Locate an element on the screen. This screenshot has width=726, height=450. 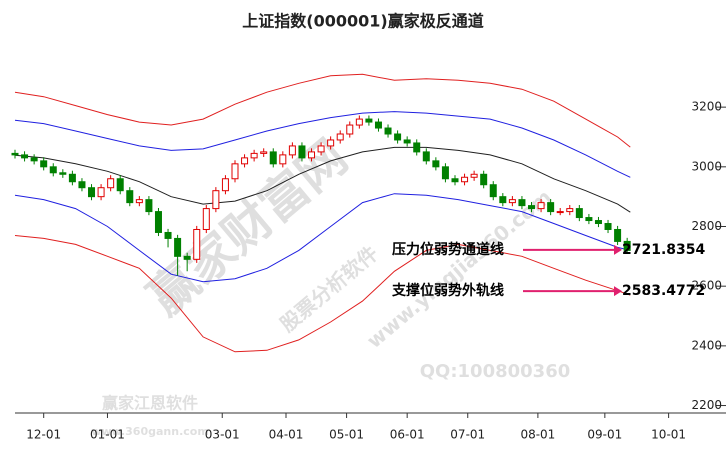
x-tick-label: 08-01 is located at coordinates (537, 435).